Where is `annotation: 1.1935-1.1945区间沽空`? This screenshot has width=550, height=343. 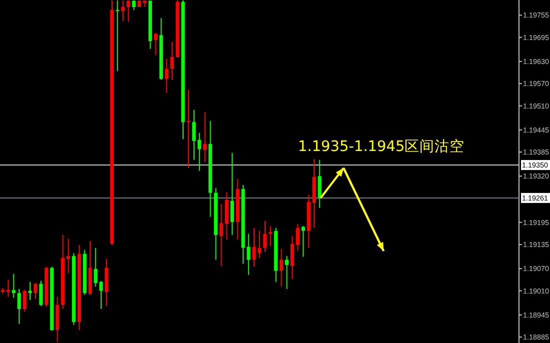 annotation: 1.1935-1.1945区间沽空 is located at coordinates (381, 146).